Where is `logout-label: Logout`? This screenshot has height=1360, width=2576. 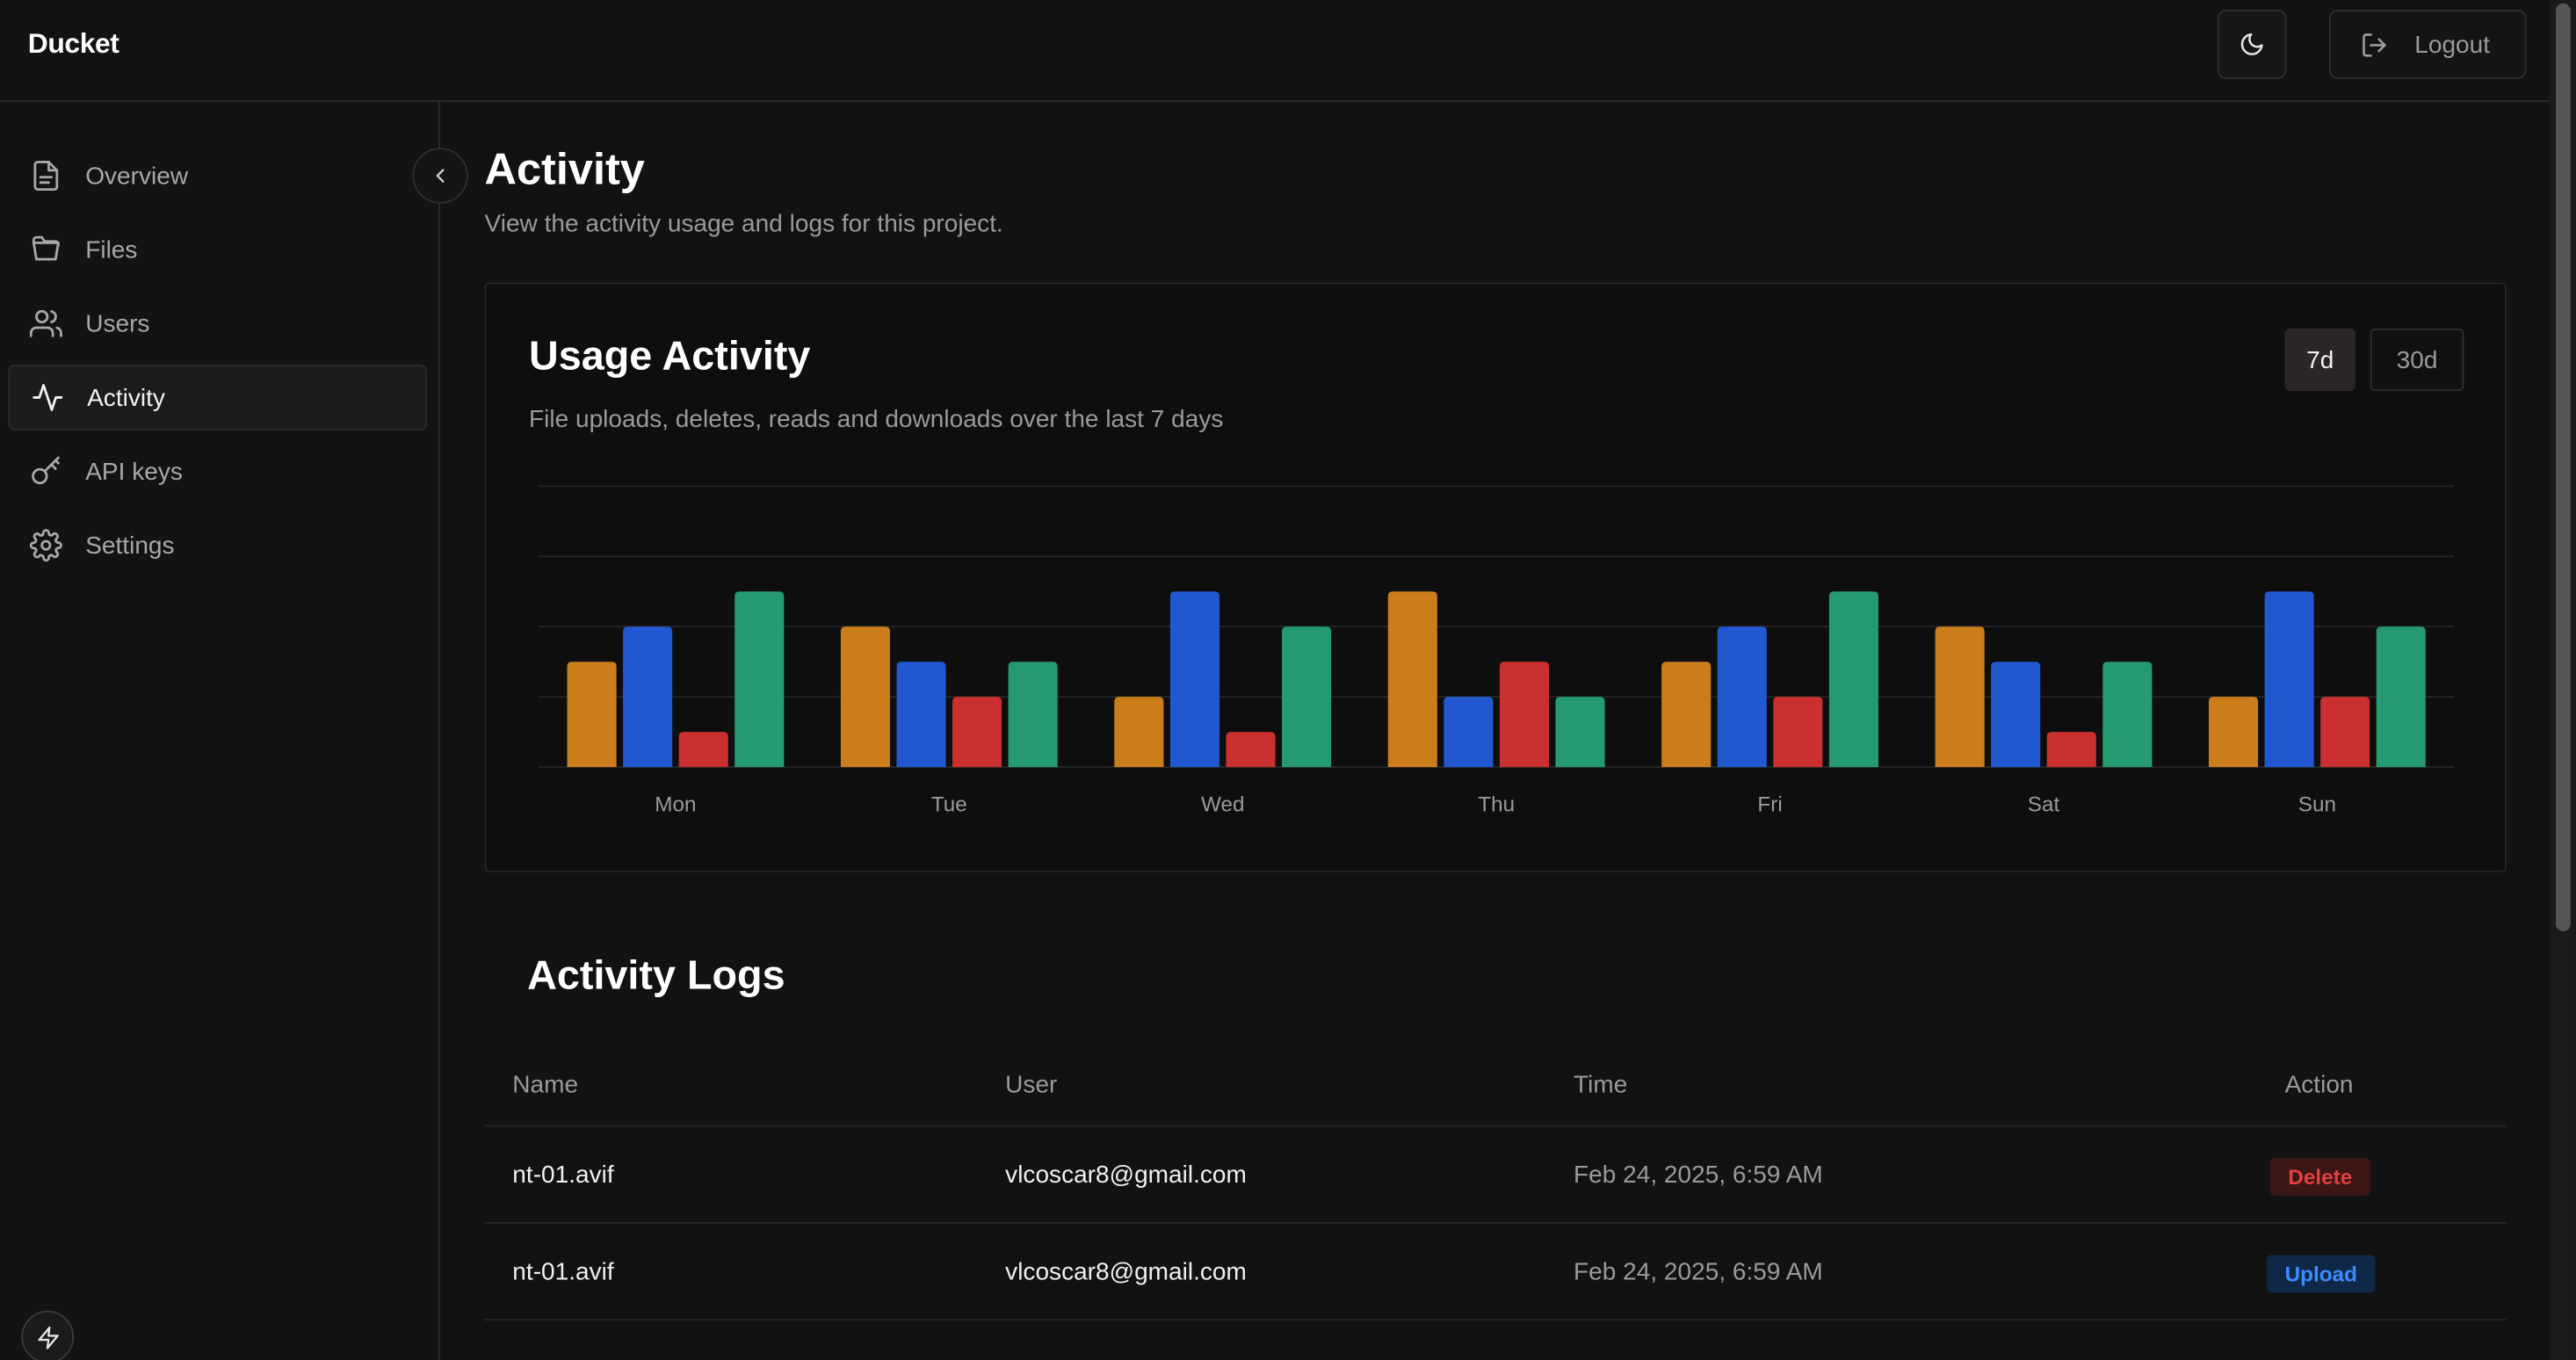
logout-label: Logout is located at coordinates (2452, 44).